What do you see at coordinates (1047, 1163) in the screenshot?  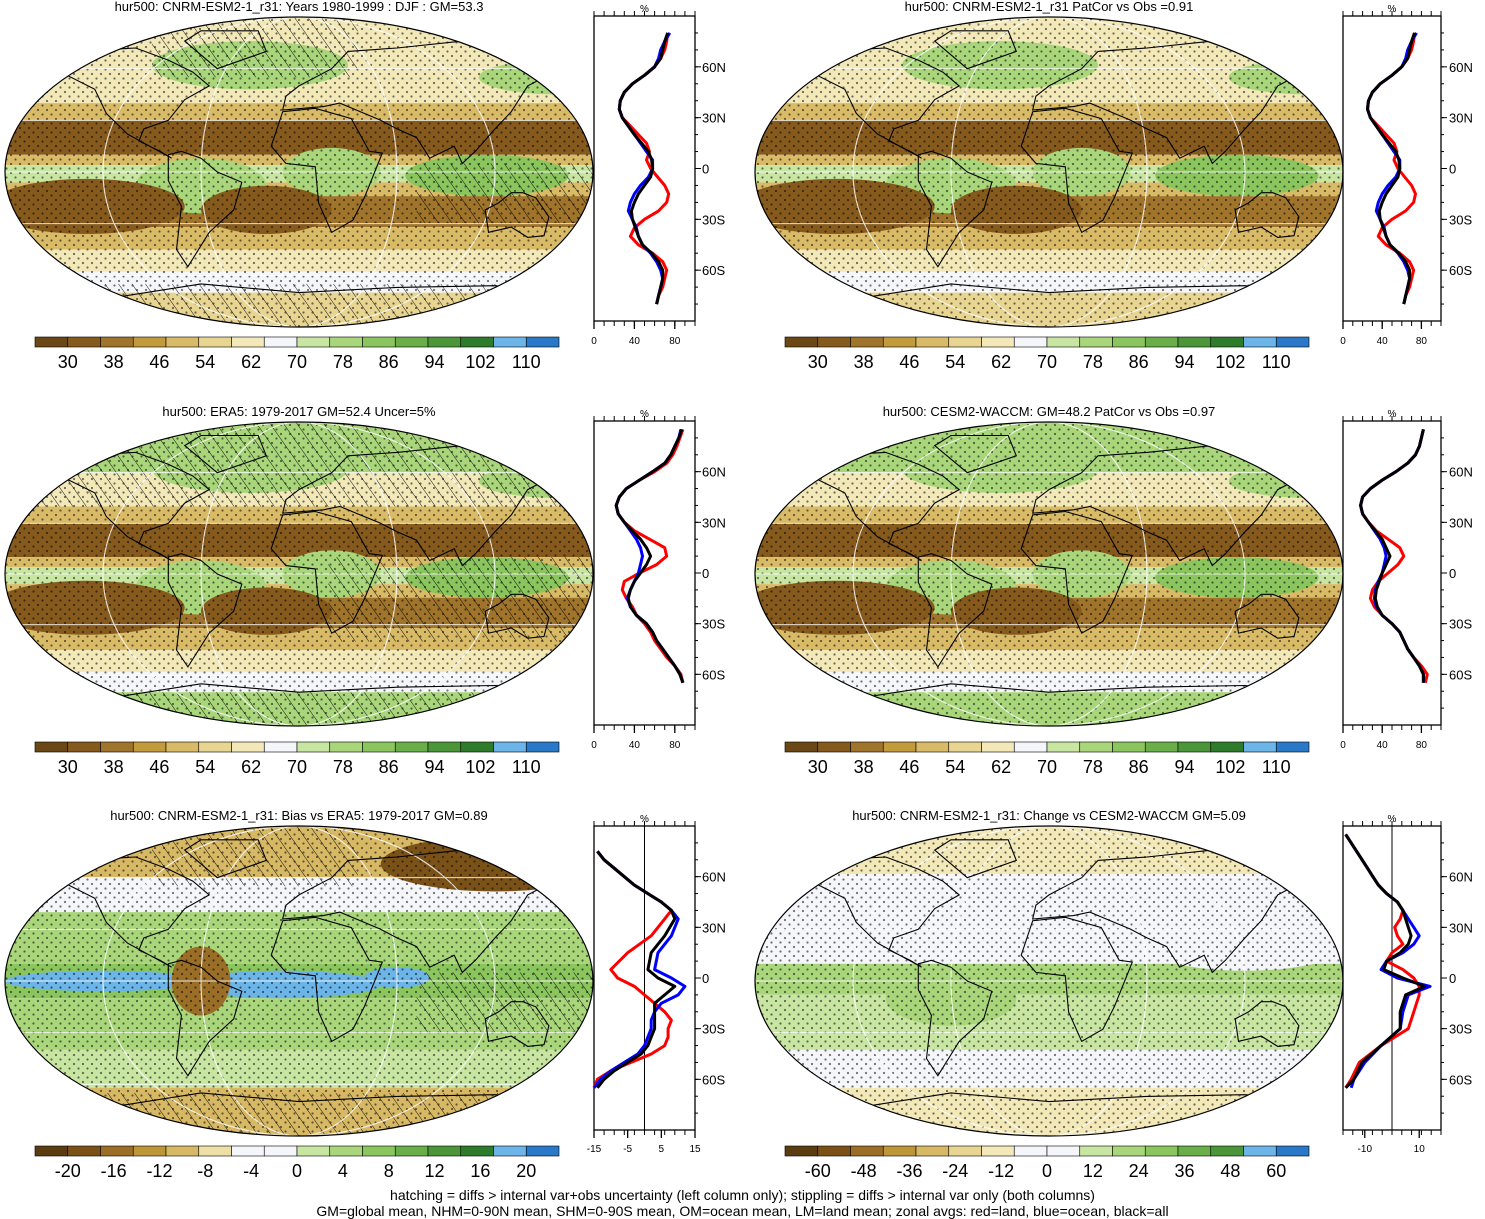 I see `colorbar: -60 -48 -36 -24 -12 0 12 24 36 48 60` at bounding box center [1047, 1163].